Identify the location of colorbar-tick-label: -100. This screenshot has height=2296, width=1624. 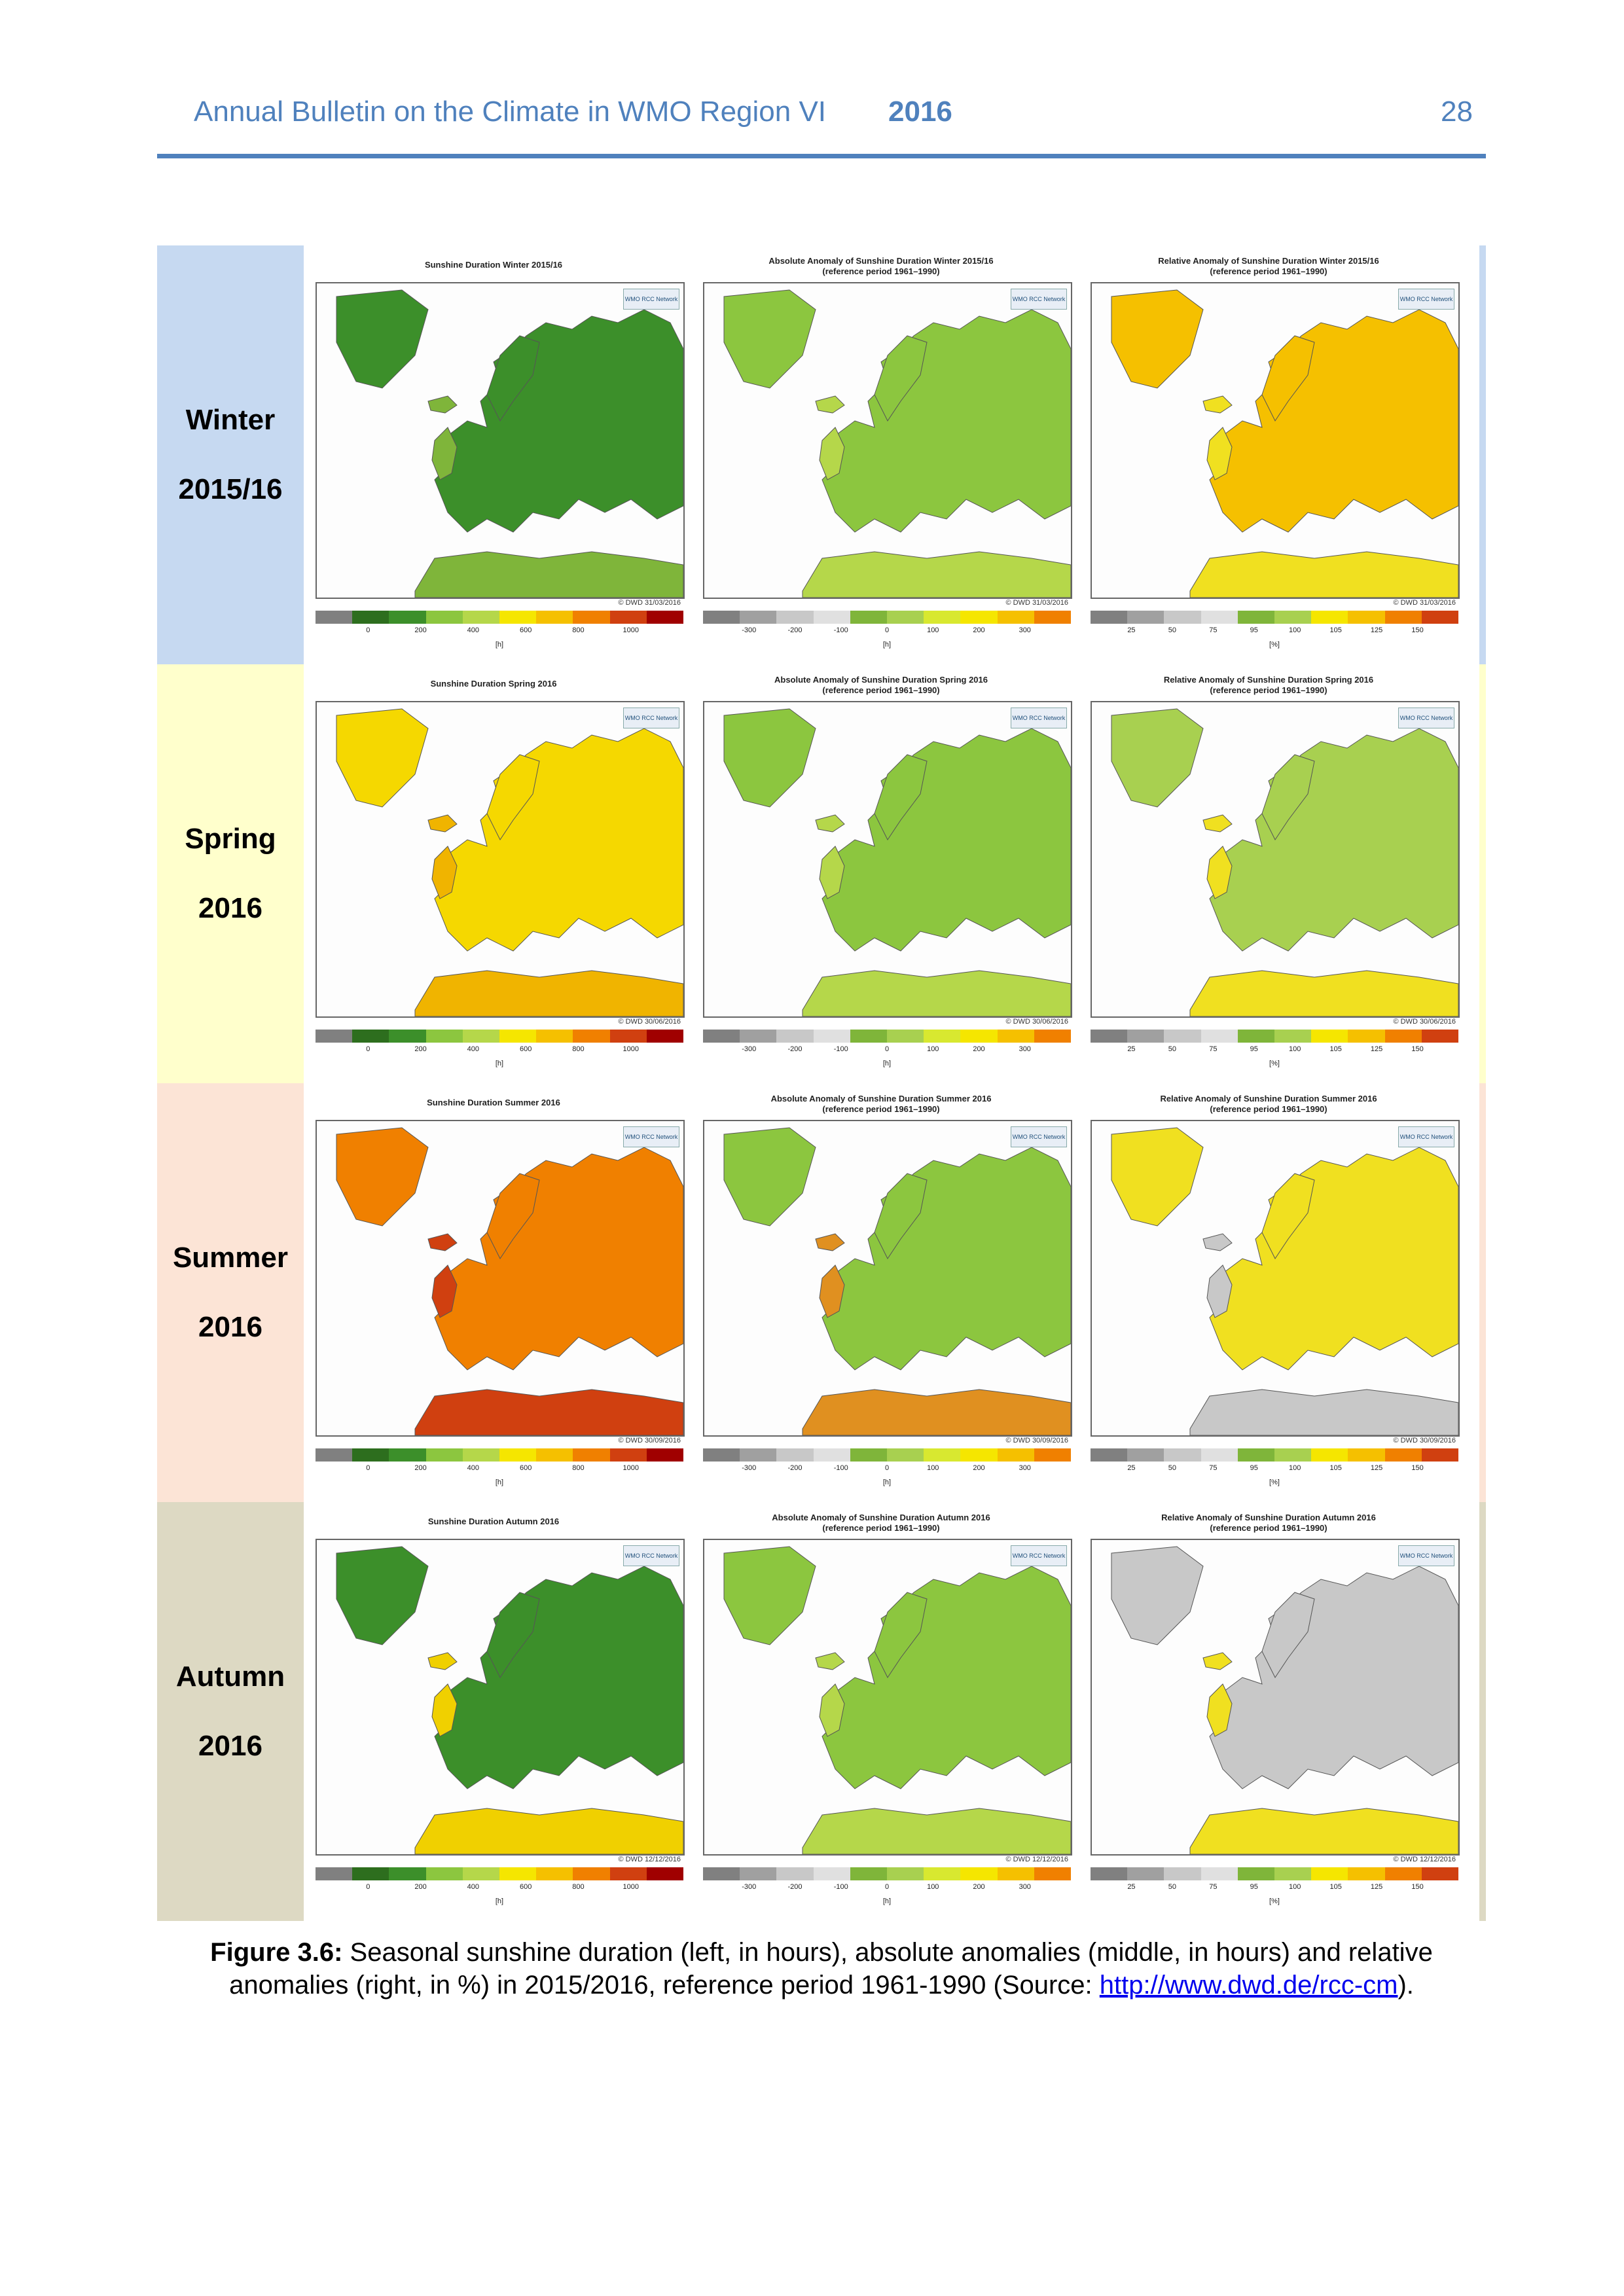
(840, 630).